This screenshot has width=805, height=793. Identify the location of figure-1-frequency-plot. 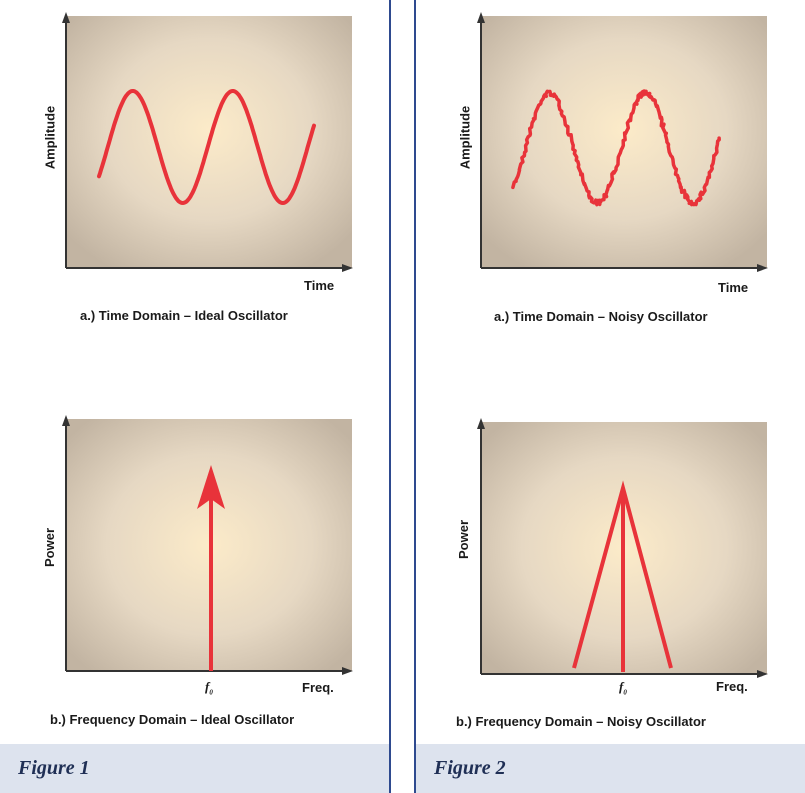
(207, 545).